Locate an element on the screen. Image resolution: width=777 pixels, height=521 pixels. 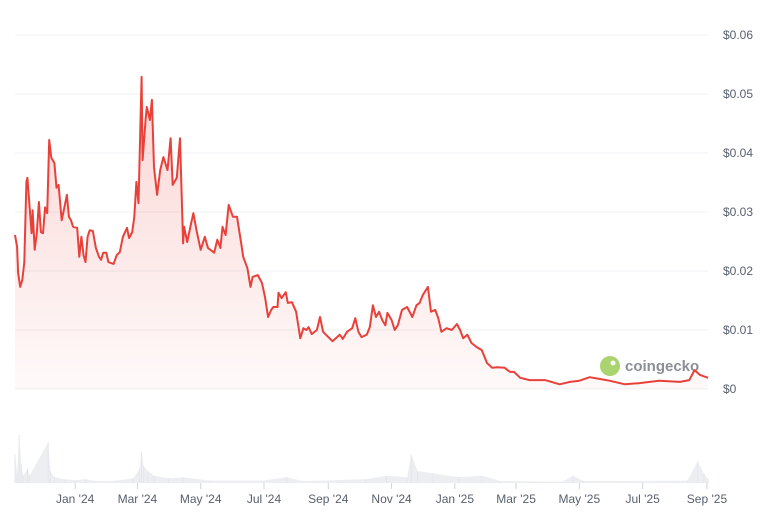
x-tick-label: Mar '24 is located at coordinates (138, 499).